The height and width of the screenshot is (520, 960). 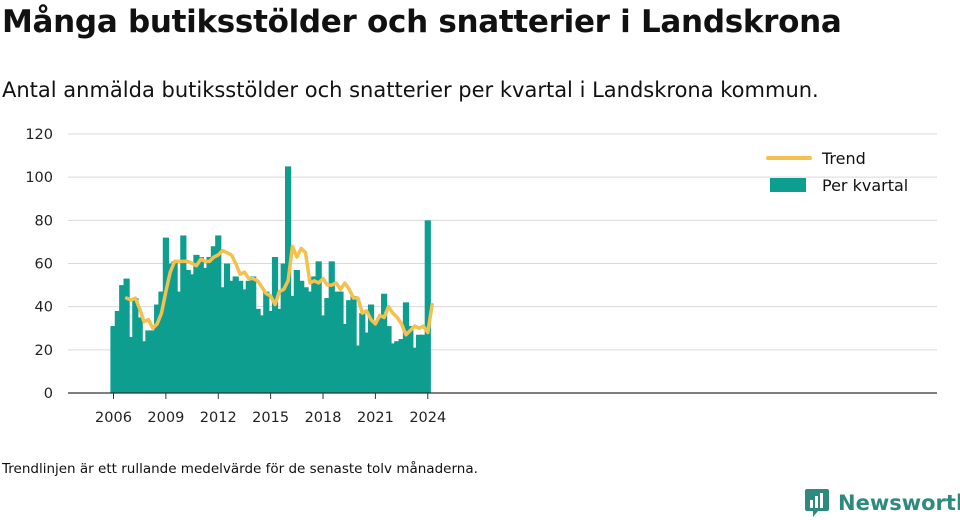 What do you see at coordinates (837, 172) in the screenshot?
I see `legend: Trend Per kvartal` at bounding box center [837, 172].